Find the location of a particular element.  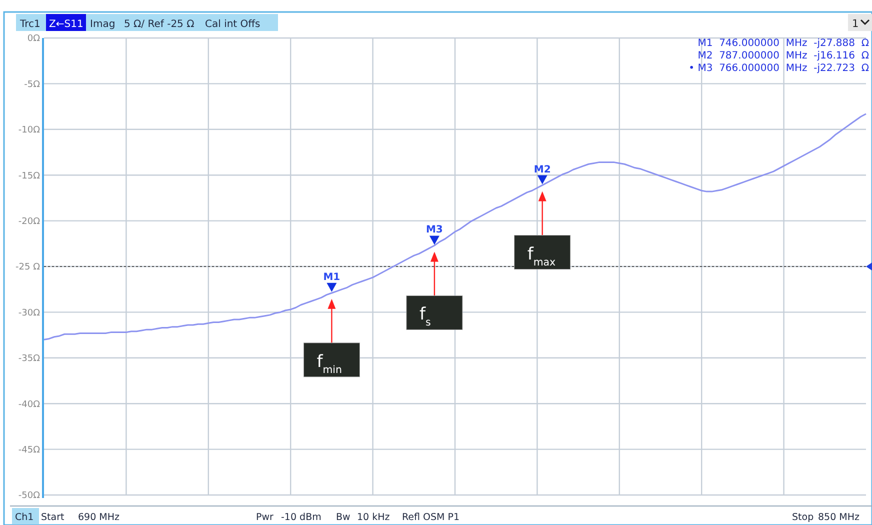

text: Start is located at coordinates (52, 517).